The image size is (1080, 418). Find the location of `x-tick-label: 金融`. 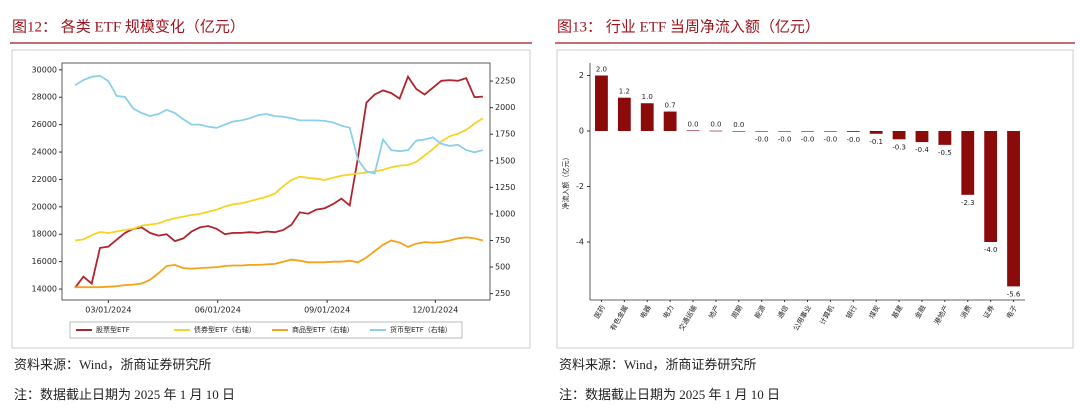

x-tick-label: 金融 is located at coordinates (920, 312).